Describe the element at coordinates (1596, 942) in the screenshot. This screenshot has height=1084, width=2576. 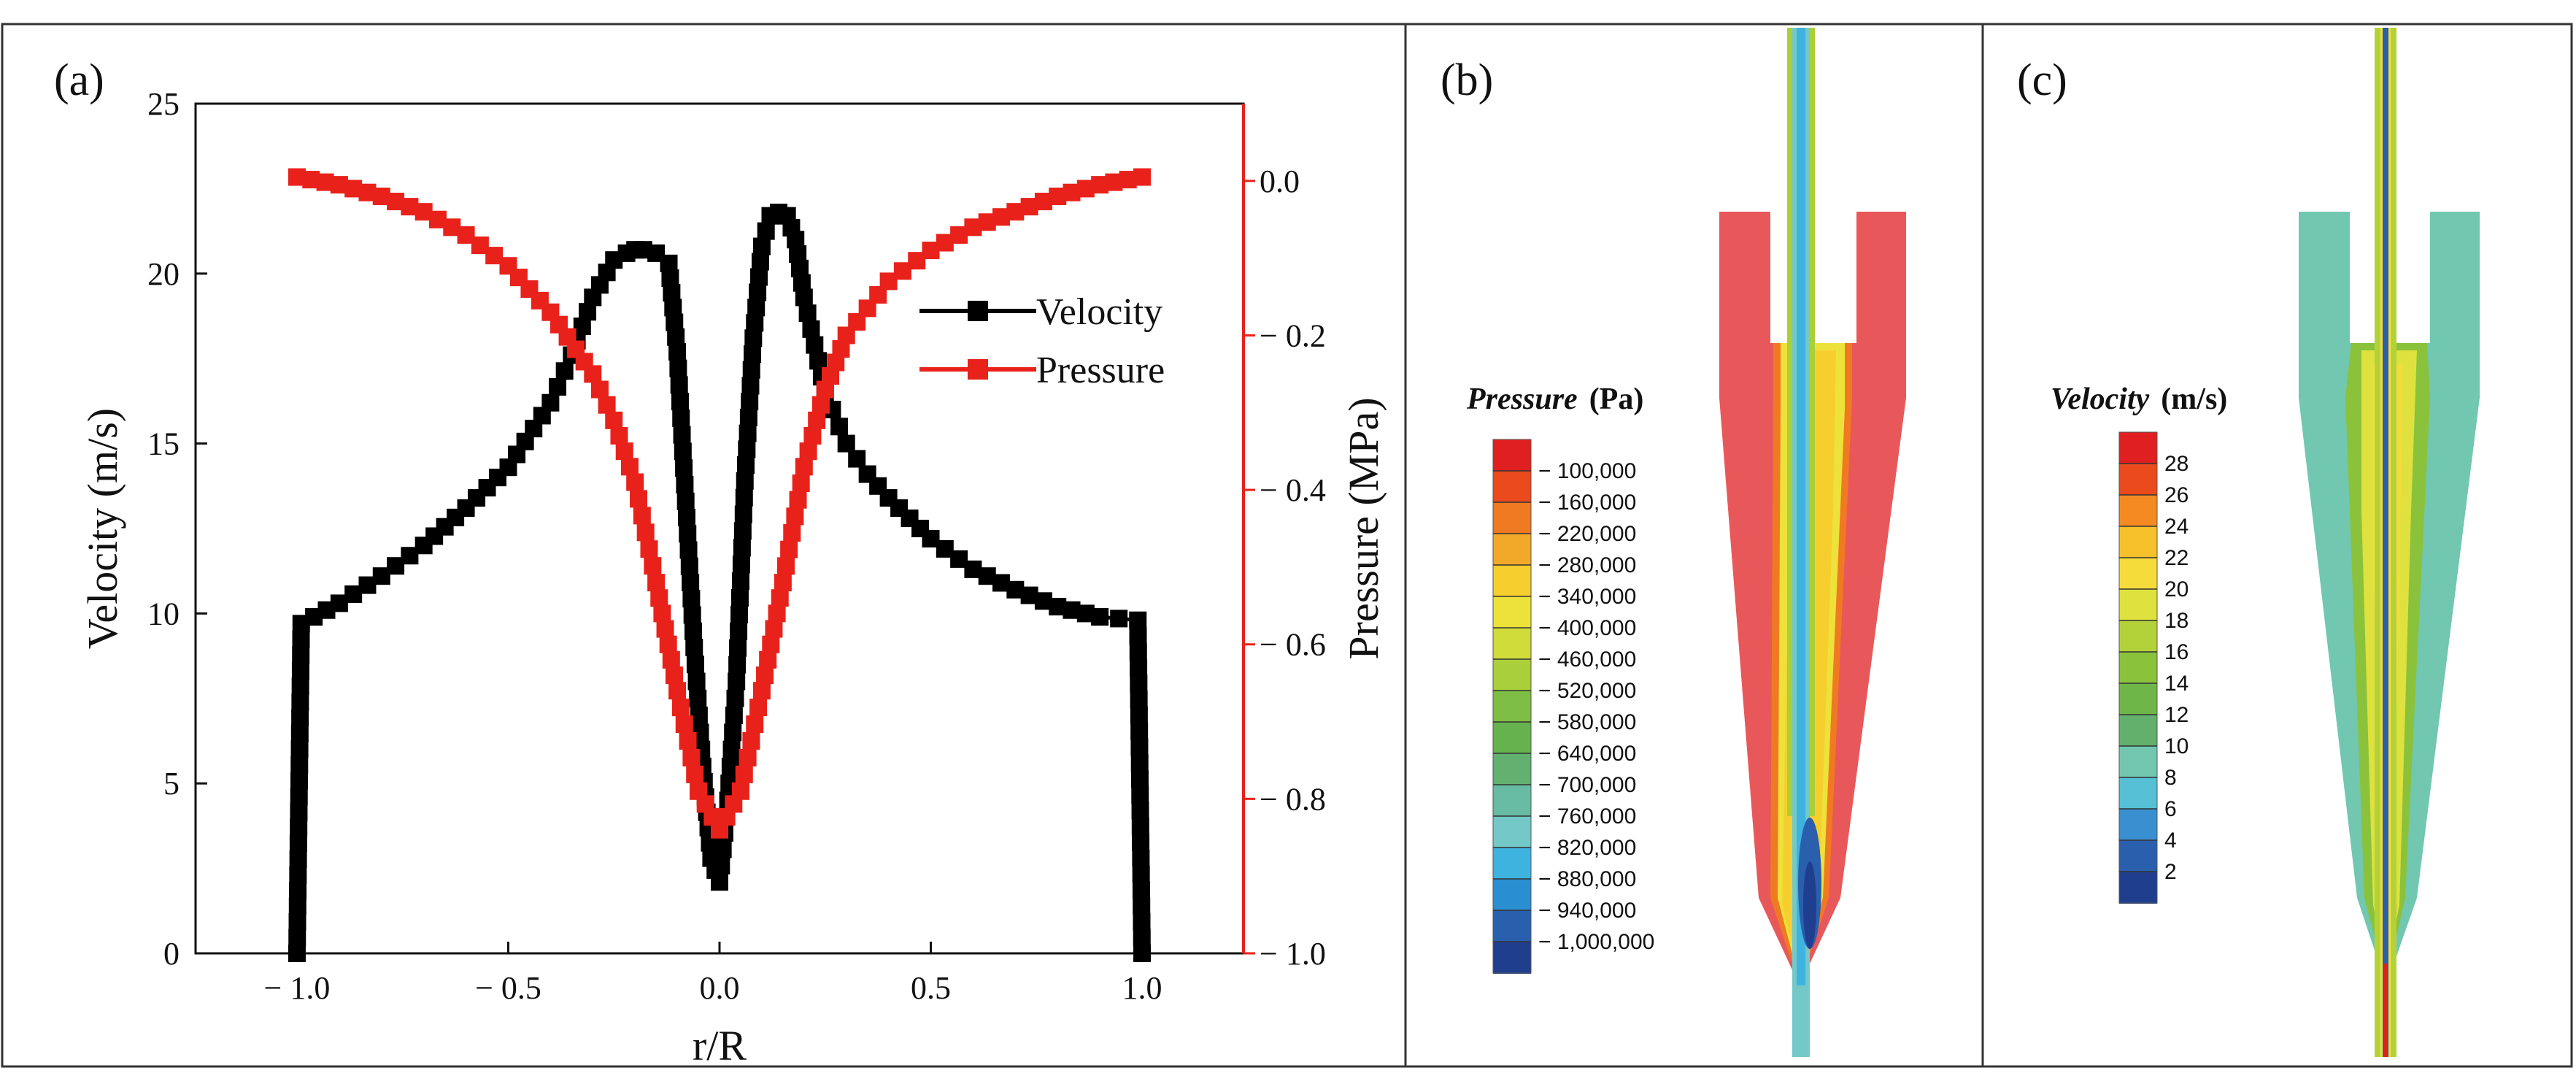
I see `pressure-colorbar-label: − 1,000,000` at that location.